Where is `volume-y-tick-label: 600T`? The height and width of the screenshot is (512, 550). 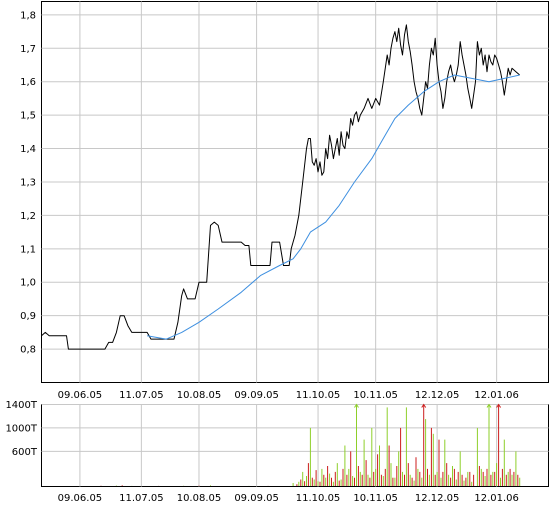
volume-y-tick-label: 600T is located at coordinates (25, 452).